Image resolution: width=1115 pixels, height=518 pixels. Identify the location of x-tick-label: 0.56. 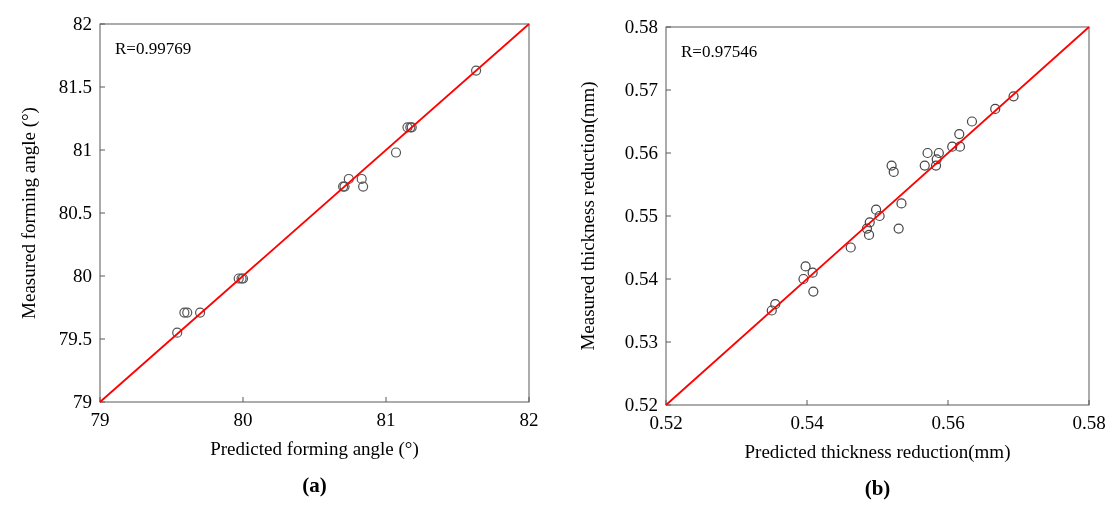
(948, 422).